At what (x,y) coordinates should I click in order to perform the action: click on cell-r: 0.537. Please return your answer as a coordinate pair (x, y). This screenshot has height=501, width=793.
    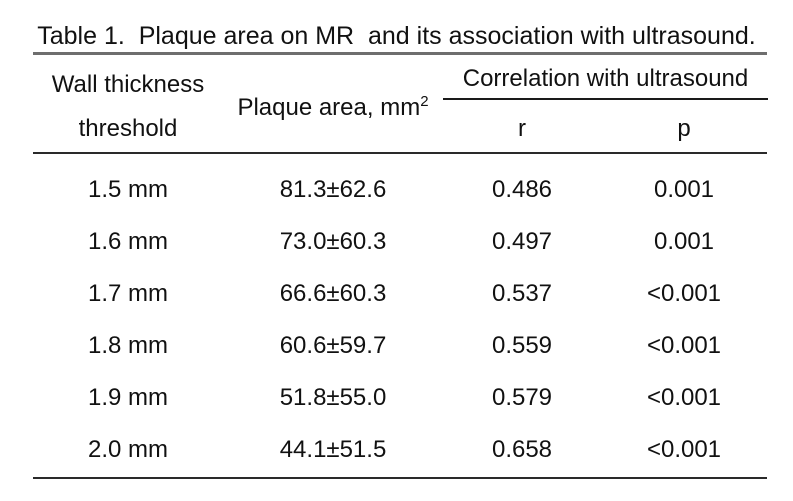
    Looking at the image, I should click on (522, 293).